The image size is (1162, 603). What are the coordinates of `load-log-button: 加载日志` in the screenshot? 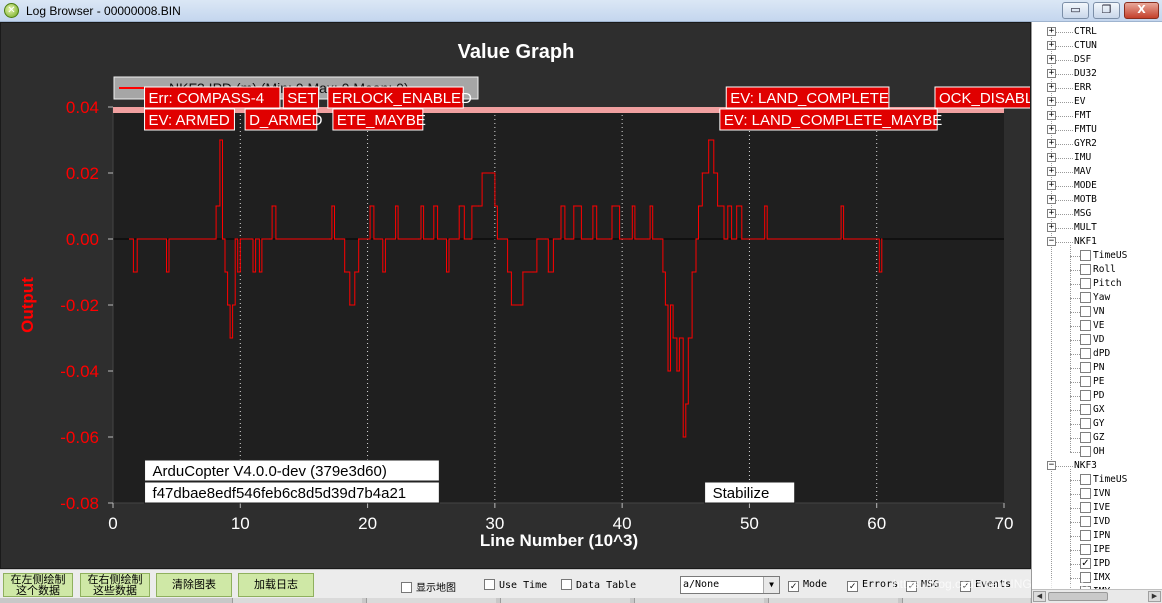 It's located at (276, 585).